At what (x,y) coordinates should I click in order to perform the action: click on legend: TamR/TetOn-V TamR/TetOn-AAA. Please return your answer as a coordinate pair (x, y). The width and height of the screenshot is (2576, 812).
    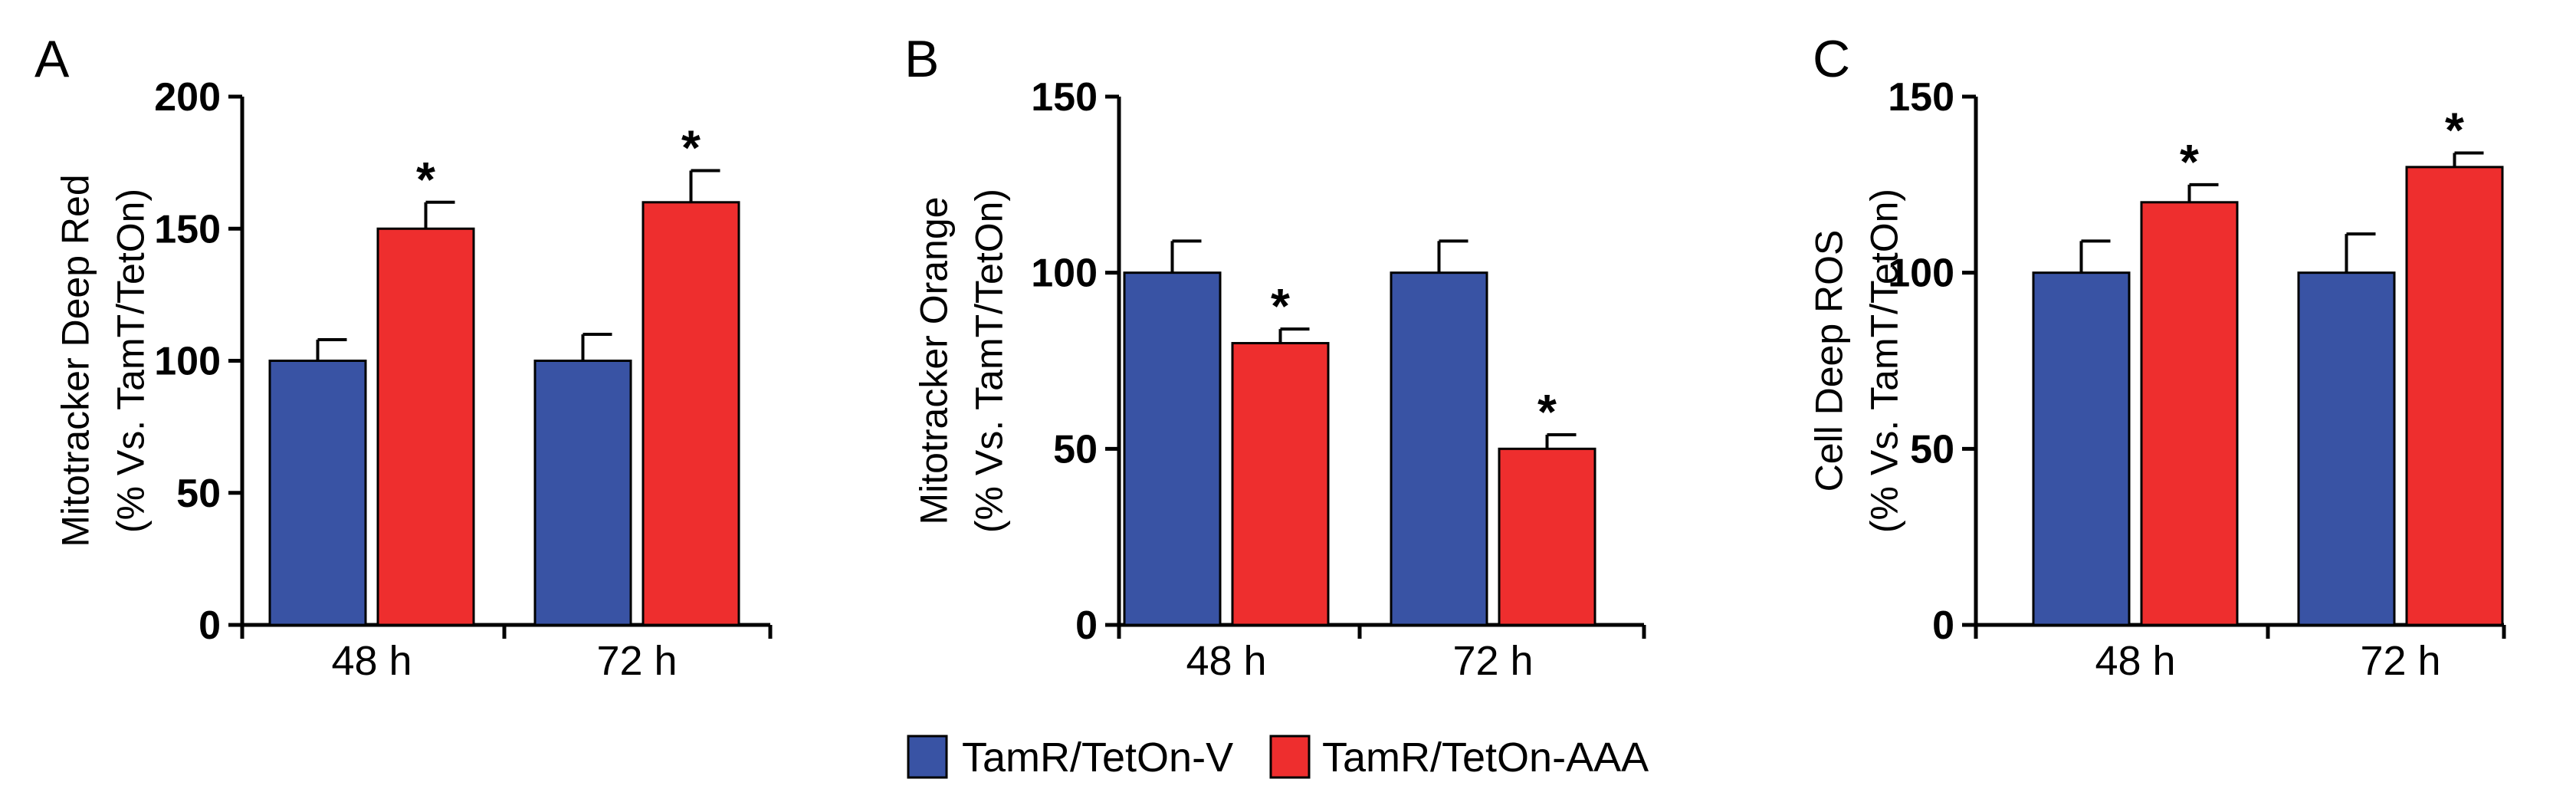
    Looking at the image, I should click on (1278, 758).